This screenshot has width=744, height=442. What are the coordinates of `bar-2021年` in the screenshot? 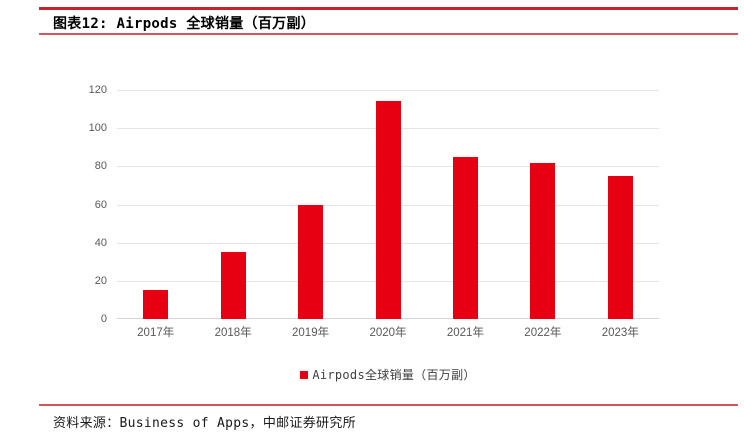 It's located at (465, 237).